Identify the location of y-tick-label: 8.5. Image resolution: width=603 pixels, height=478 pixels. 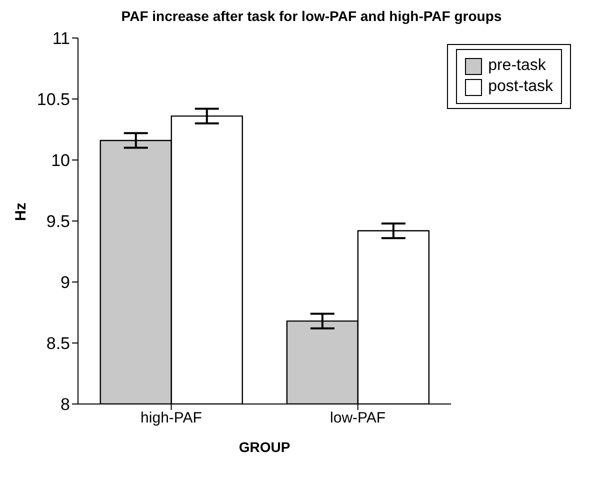
(58, 344).